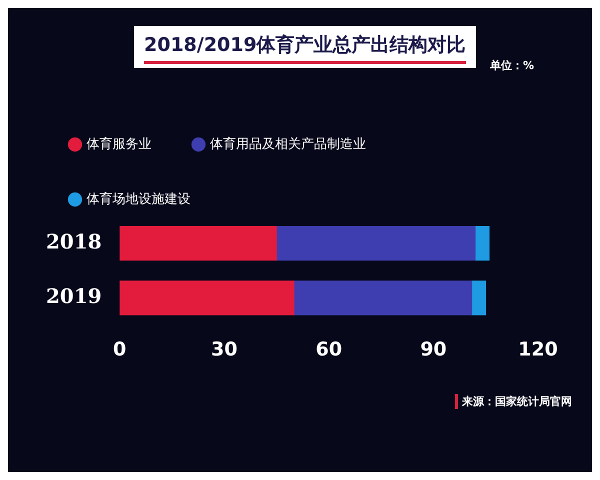 The height and width of the screenshot is (480, 600). What do you see at coordinates (513, 401) in the screenshot?
I see `source-note: 来源：国家统计局官网` at bounding box center [513, 401].